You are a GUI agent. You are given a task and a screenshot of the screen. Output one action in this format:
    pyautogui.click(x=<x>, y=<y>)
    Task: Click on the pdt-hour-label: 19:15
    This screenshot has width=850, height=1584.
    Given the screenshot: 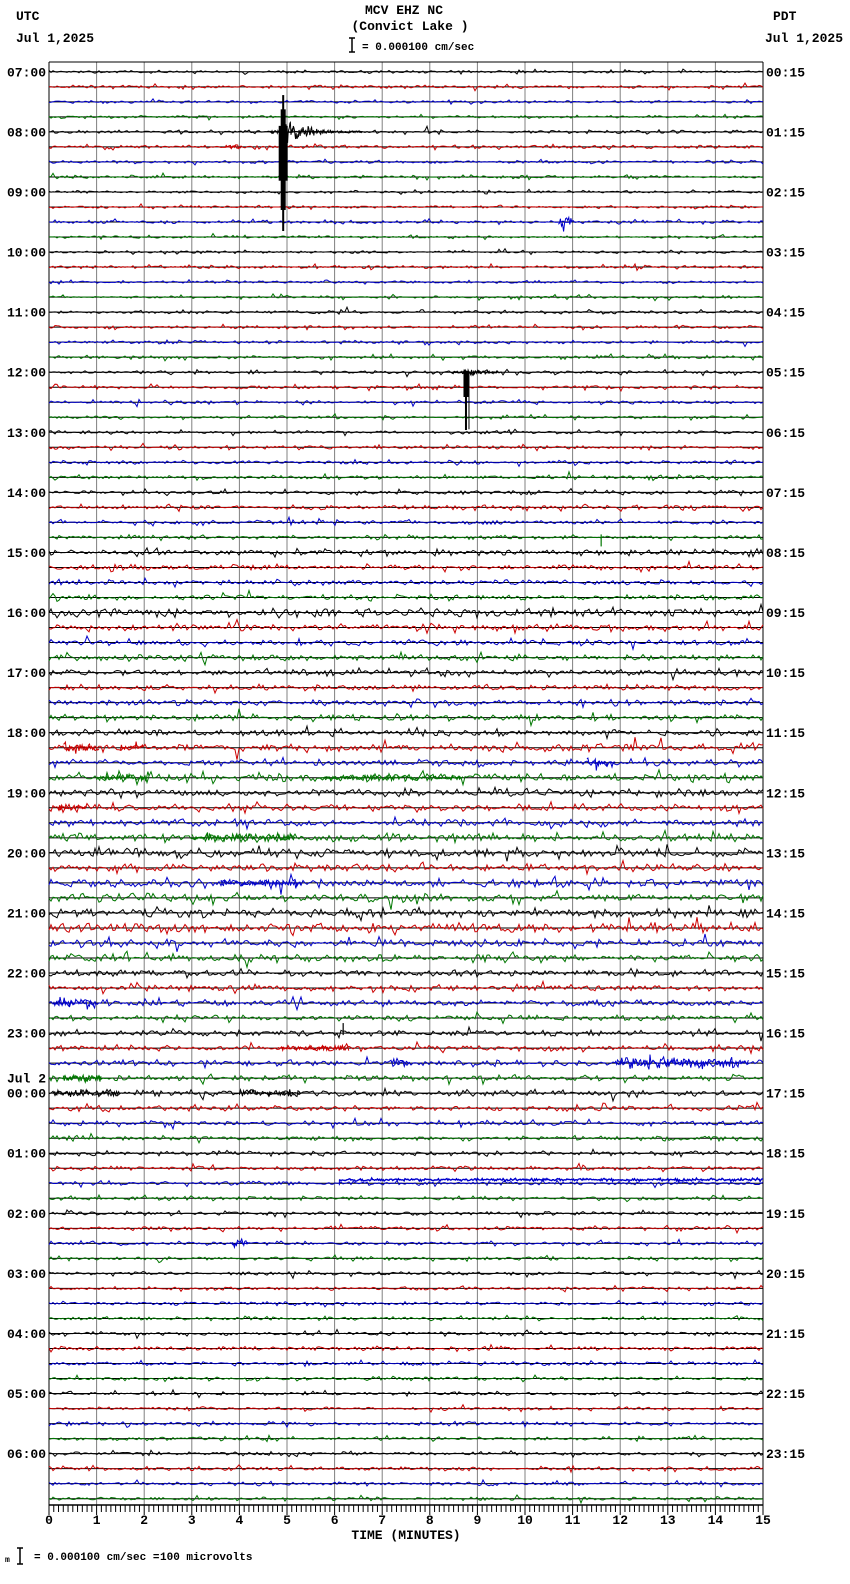 What is the action you would take?
    pyautogui.click(x=785, y=1214)
    